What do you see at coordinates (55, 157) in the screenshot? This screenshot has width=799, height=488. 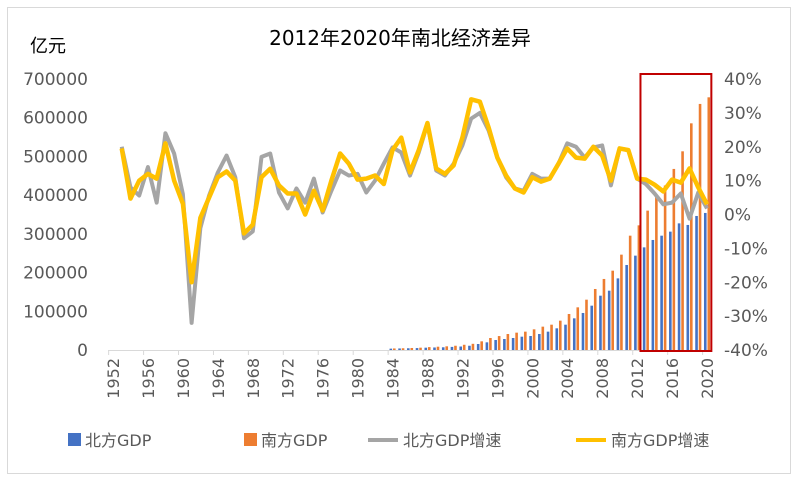 I see `left-tick-label: 500000` at bounding box center [55, 157].